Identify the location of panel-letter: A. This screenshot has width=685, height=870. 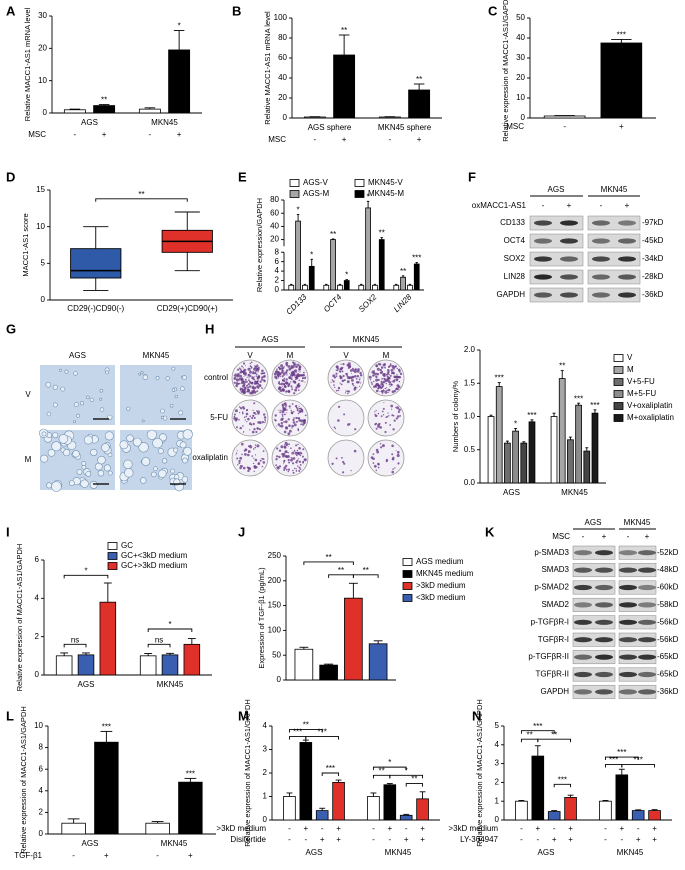
(11, 10).